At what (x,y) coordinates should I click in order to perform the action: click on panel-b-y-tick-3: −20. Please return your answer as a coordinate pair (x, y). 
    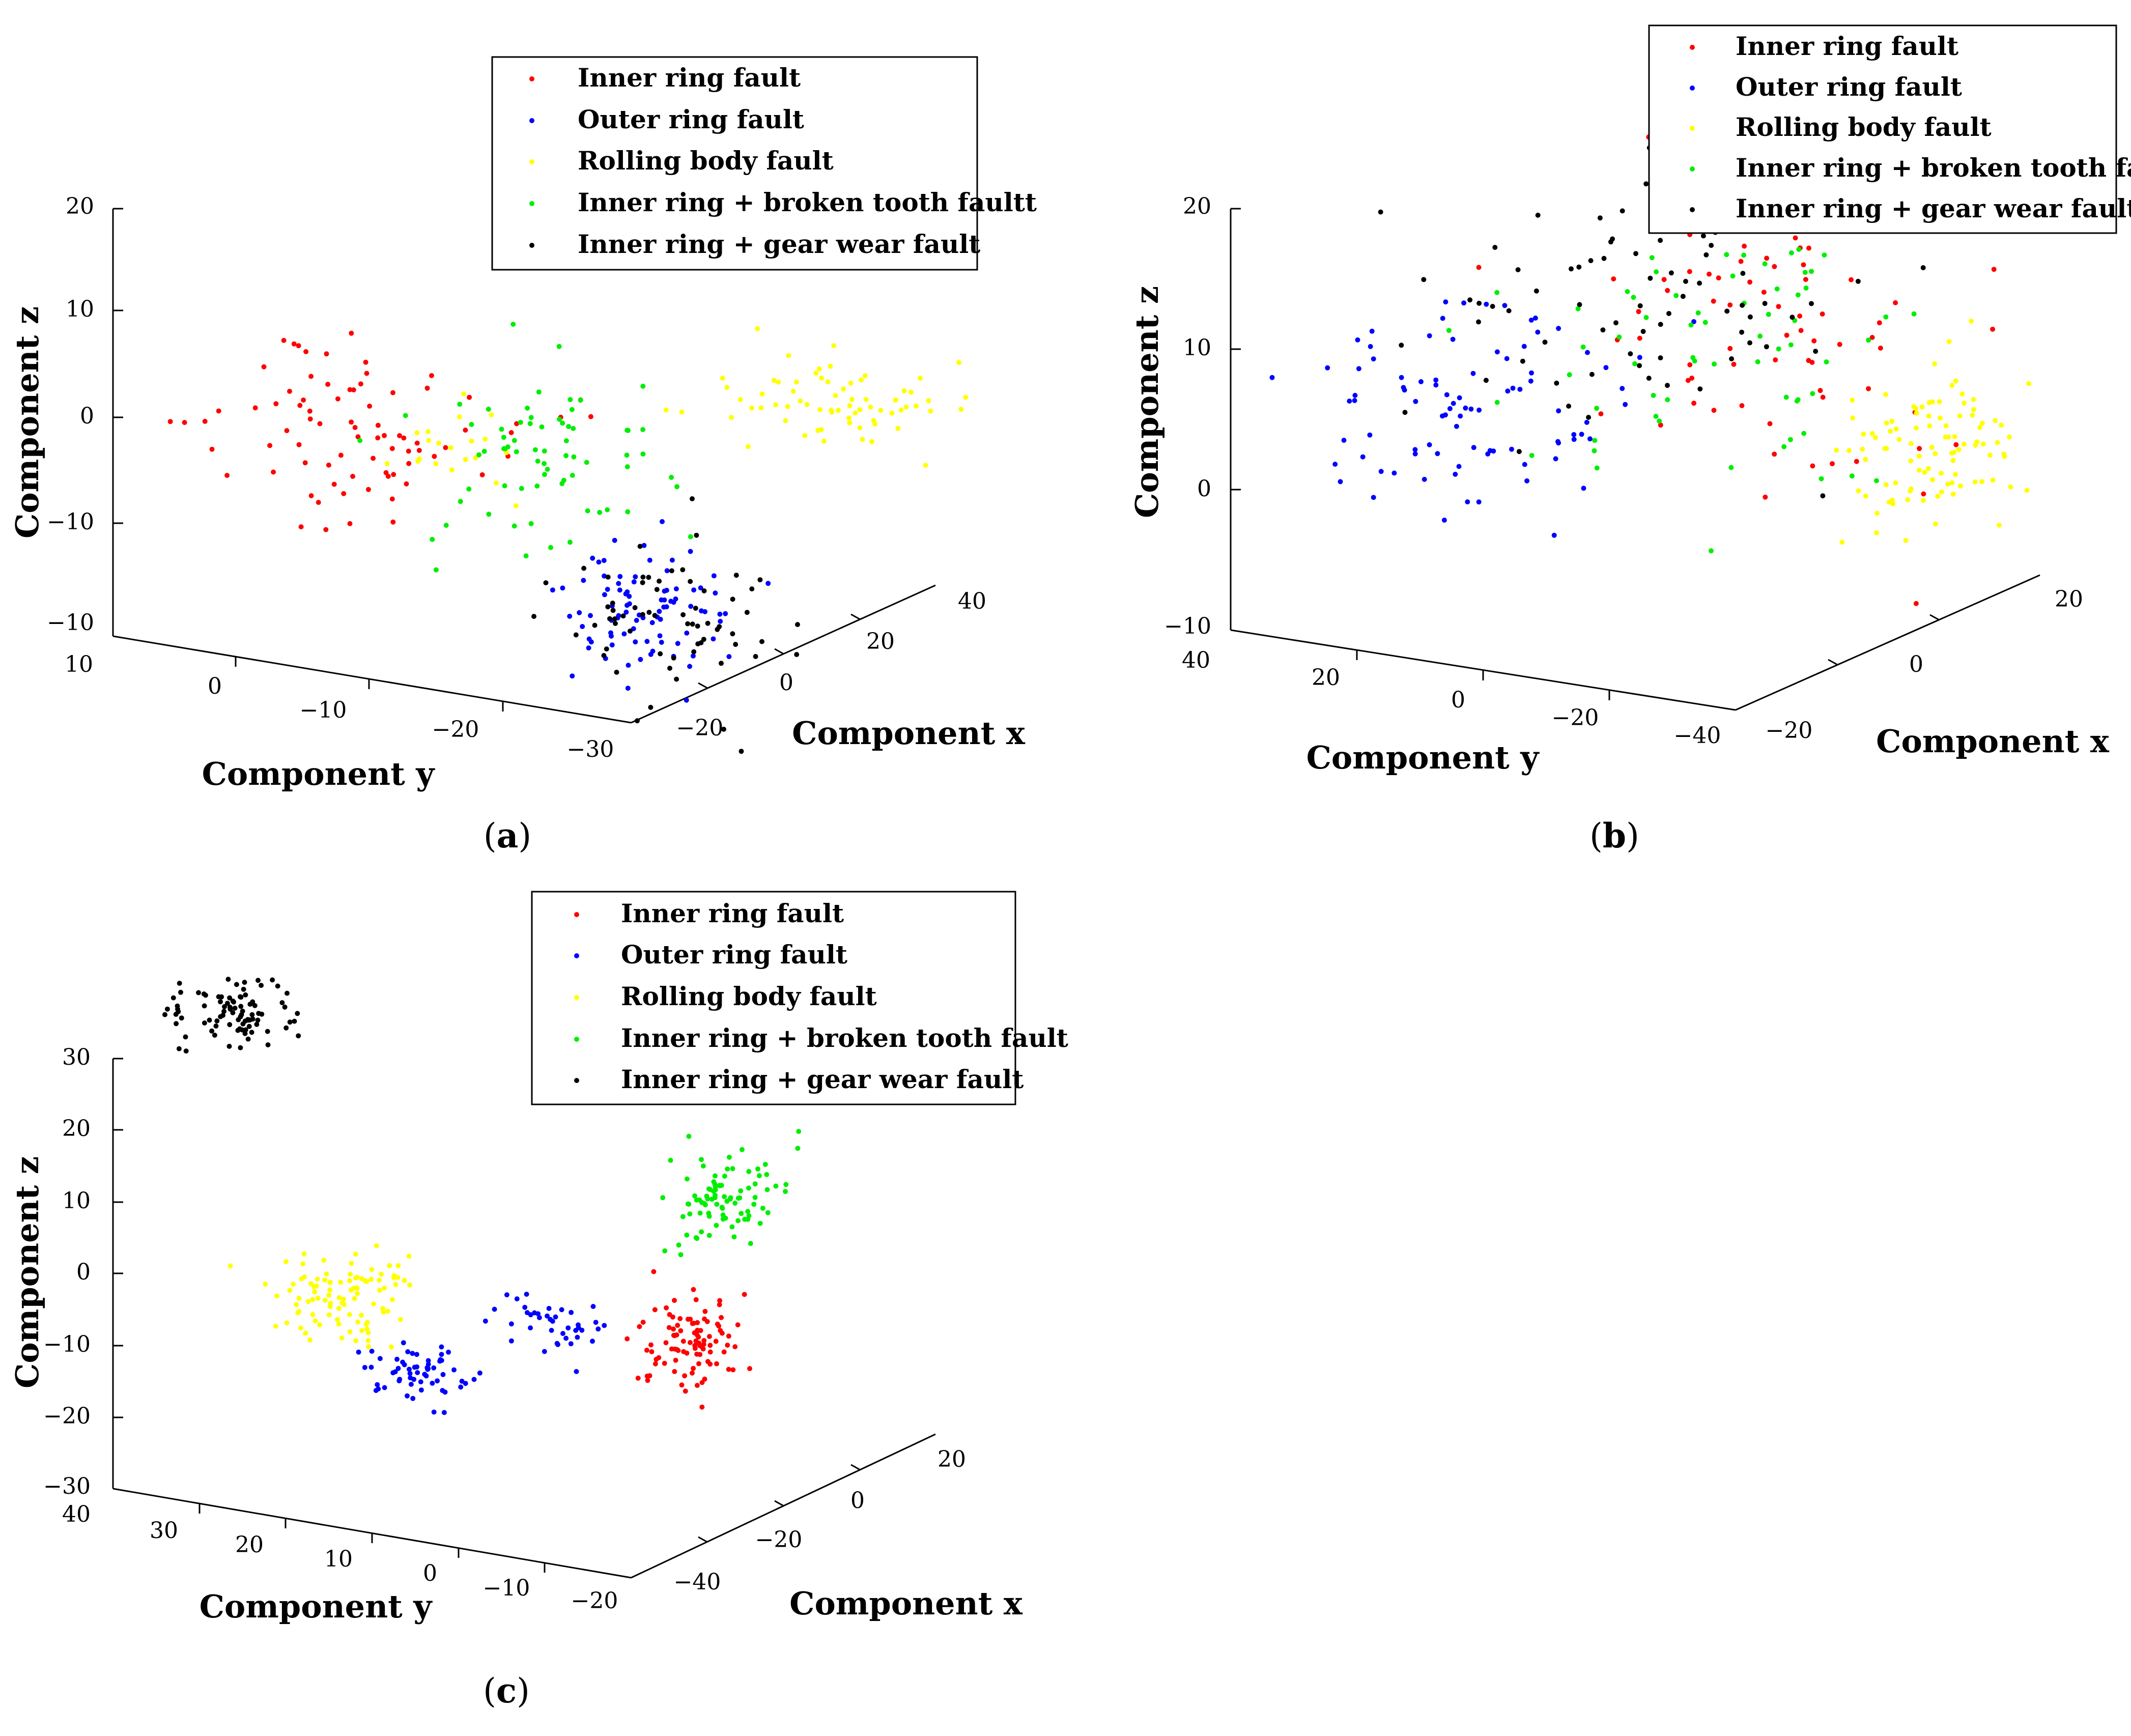
    Looking at the image, I should click on (1576, 718).